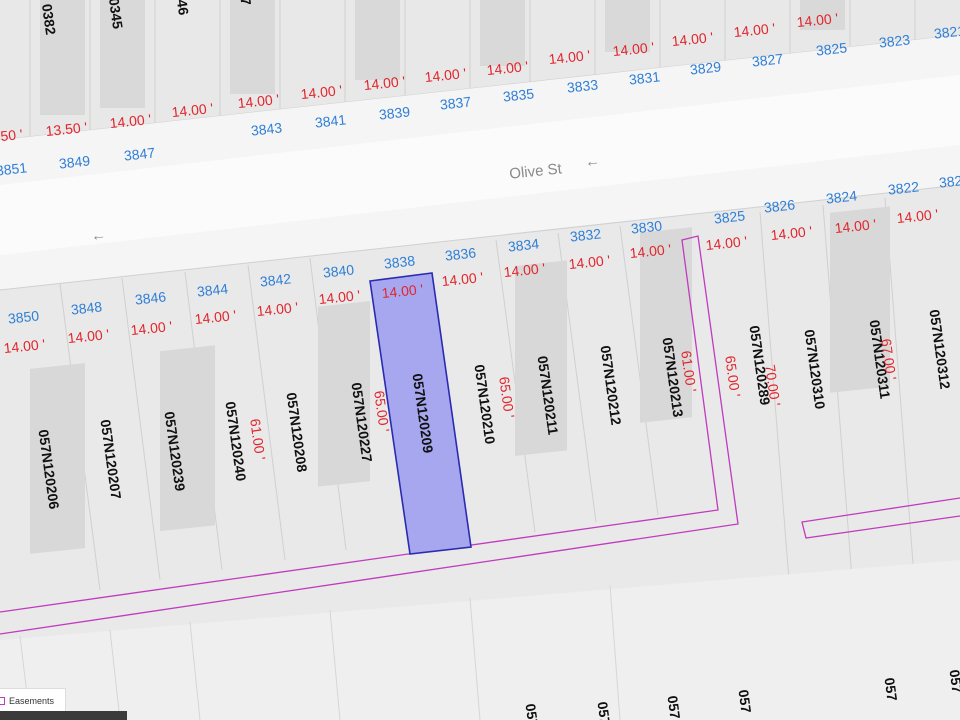 This screenshot has height=720, width=960. What do you see at coordinates (63, 715) in the screenshot?
I see `bottom-toolbar` at bounding box center [63, 715].